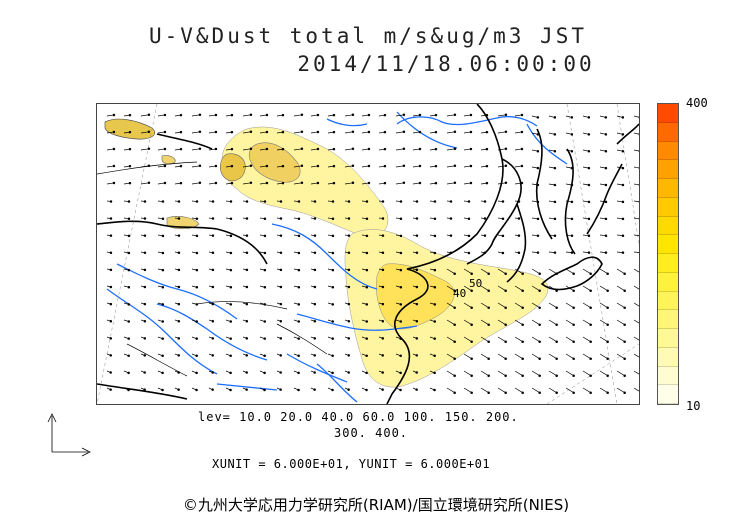 The height and width of the screenshot is (532, 752). I want to click on colorbar-step, so click(668, 376).